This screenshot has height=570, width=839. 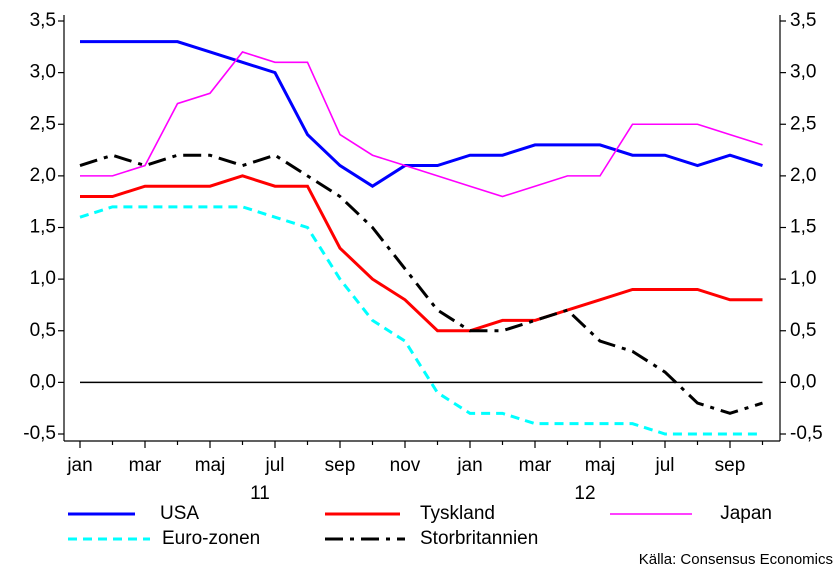 I want to click on x-tick-label: nov, so click(x=405, y=465).